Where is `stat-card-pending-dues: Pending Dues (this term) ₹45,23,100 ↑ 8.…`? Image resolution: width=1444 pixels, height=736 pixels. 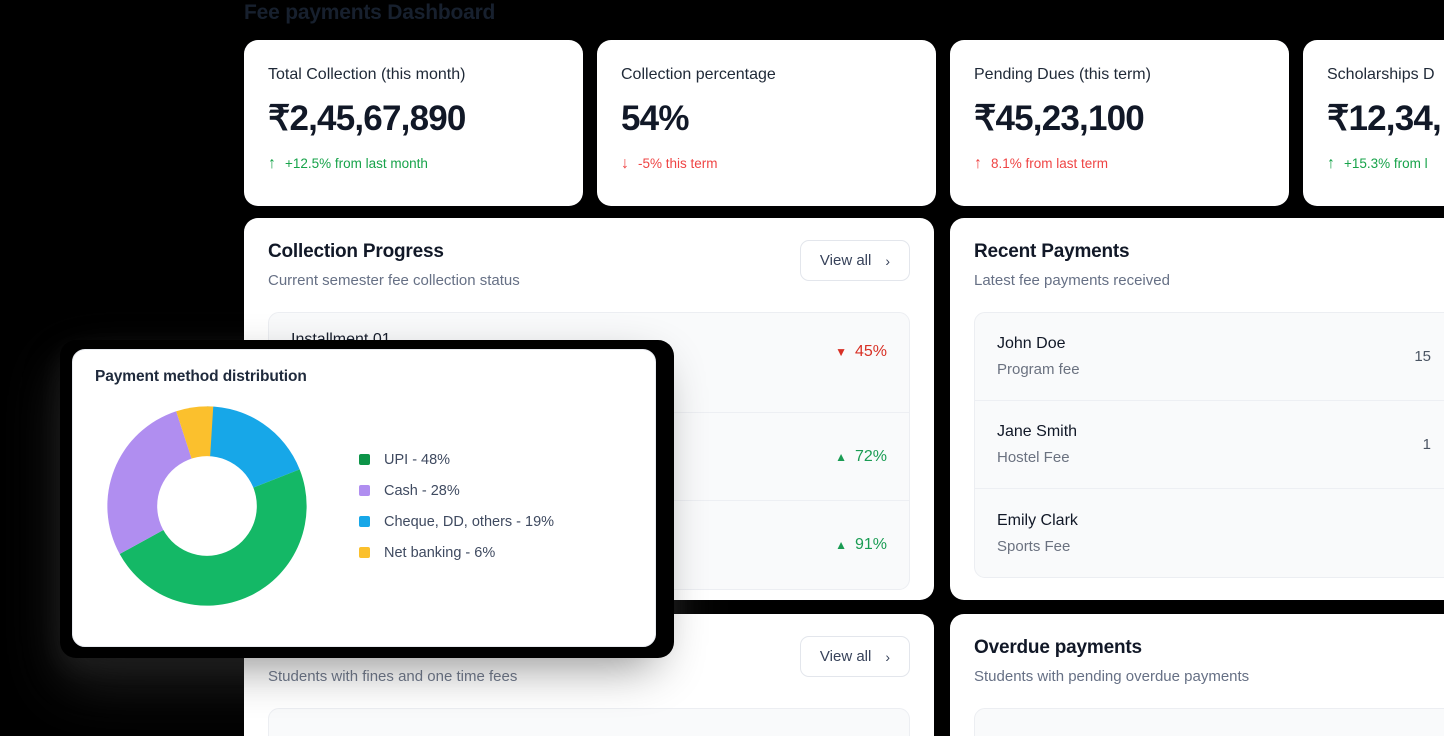 stat-card-pending-dues: Pending Dues (this term) ₹45,23,100 ↑ 8.… is located at coordinates (1119, 123).